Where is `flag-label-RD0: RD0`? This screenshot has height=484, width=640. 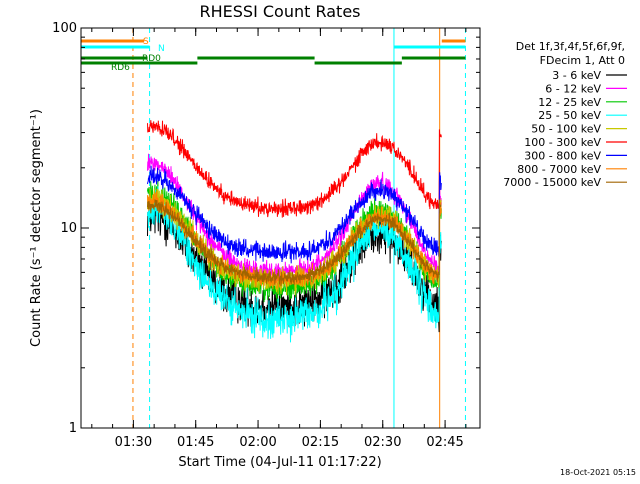
flag-label-RD0: RD0 is located at coordinates (151, 59).